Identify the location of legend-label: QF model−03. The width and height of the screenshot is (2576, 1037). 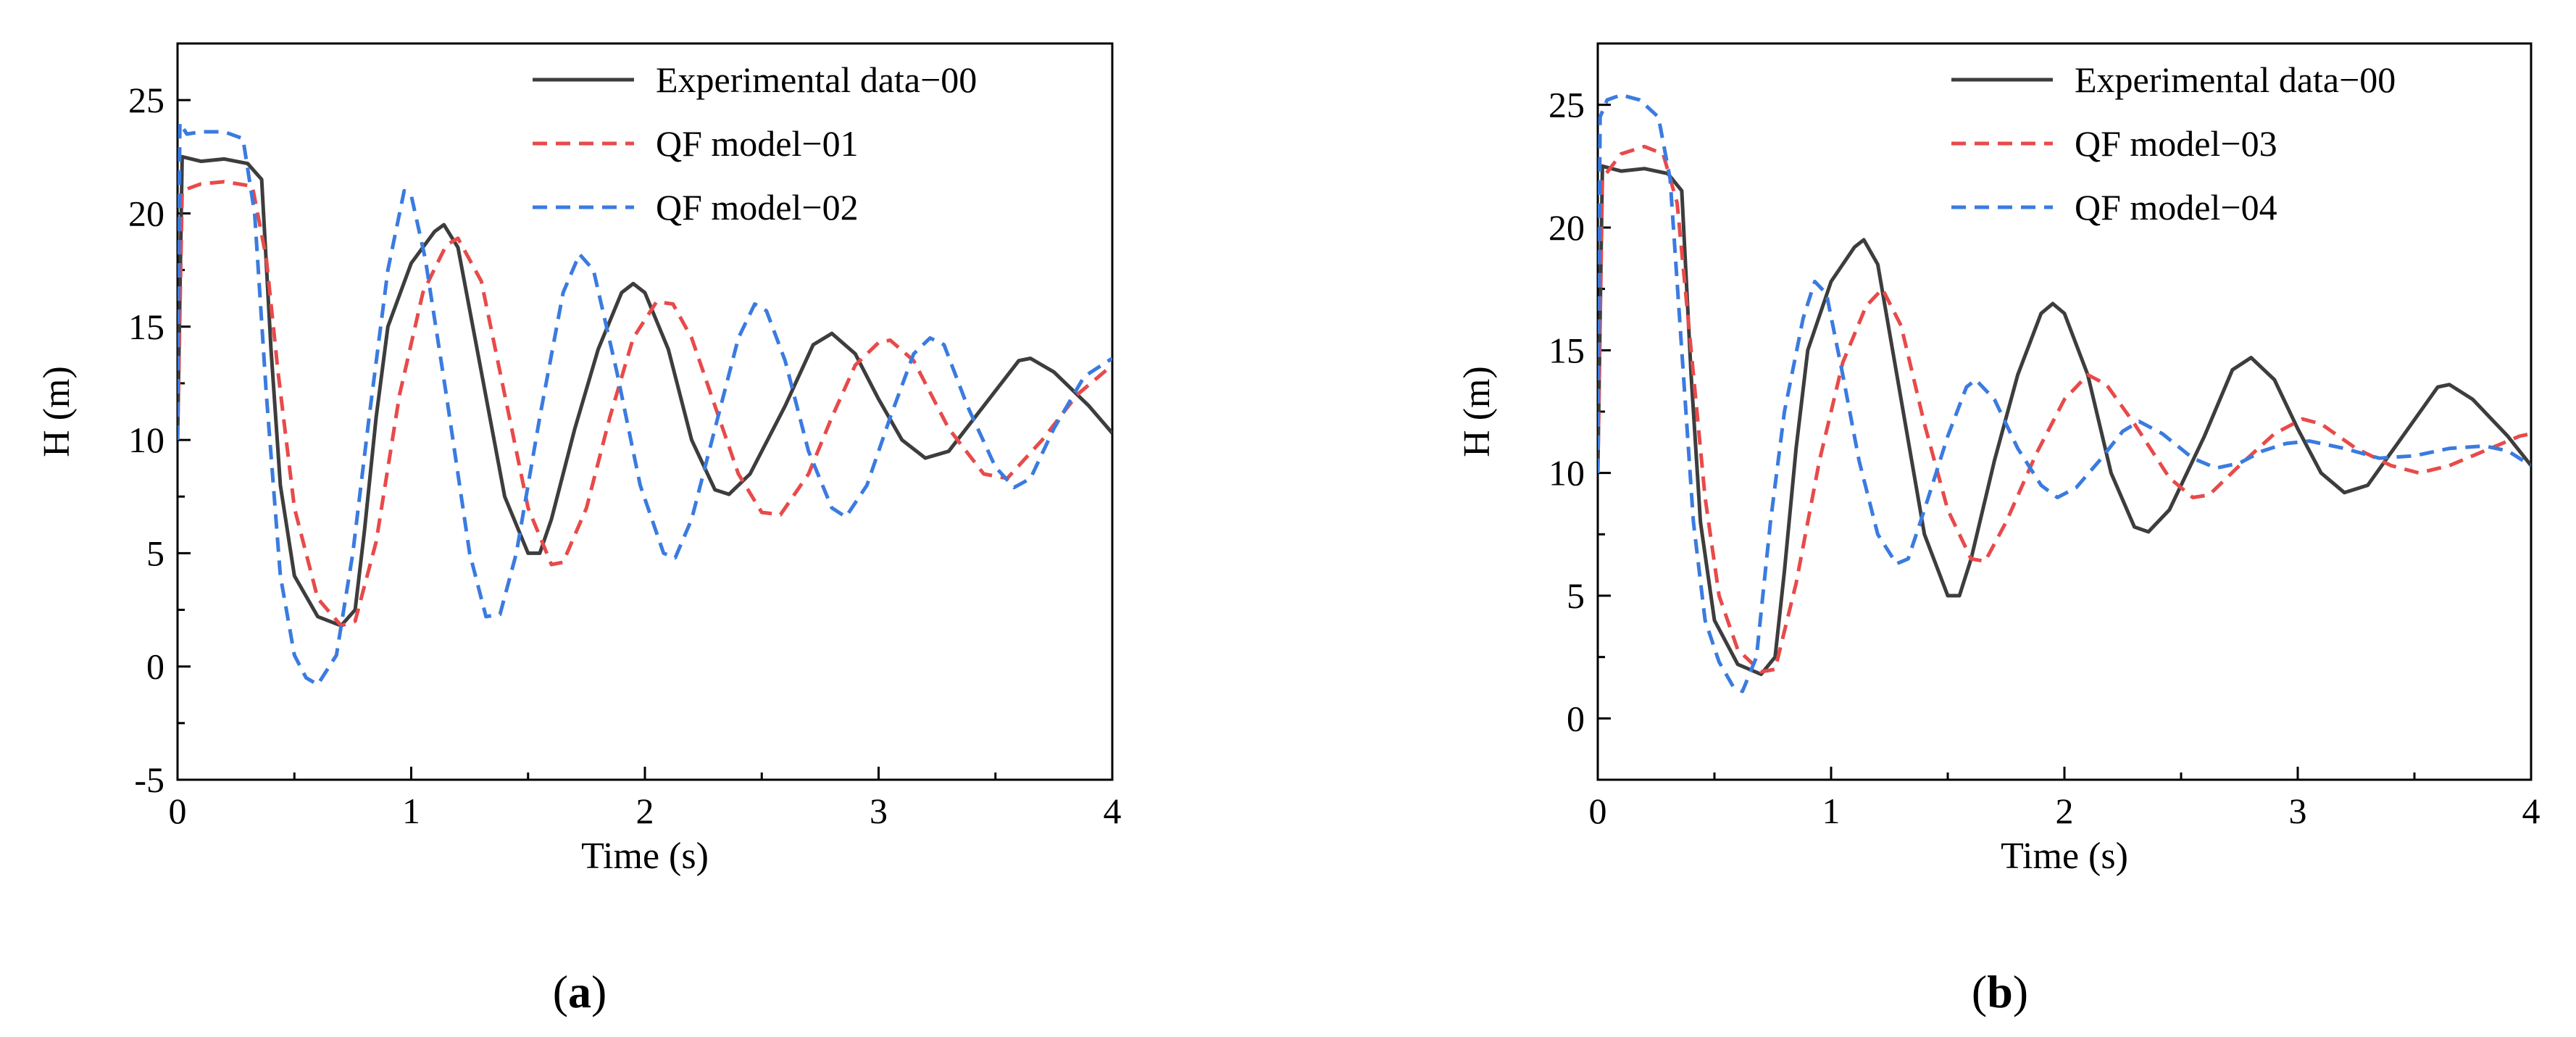
(2176, 144).